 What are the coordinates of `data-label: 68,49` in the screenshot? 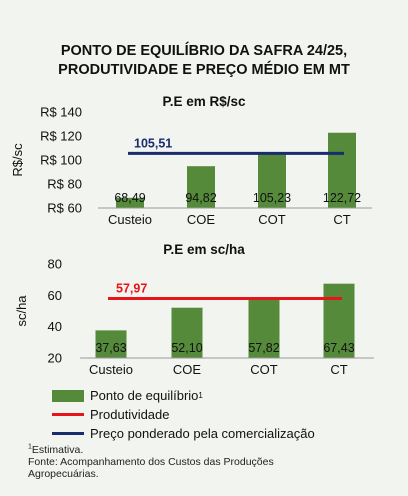 It's located at (129, 198).